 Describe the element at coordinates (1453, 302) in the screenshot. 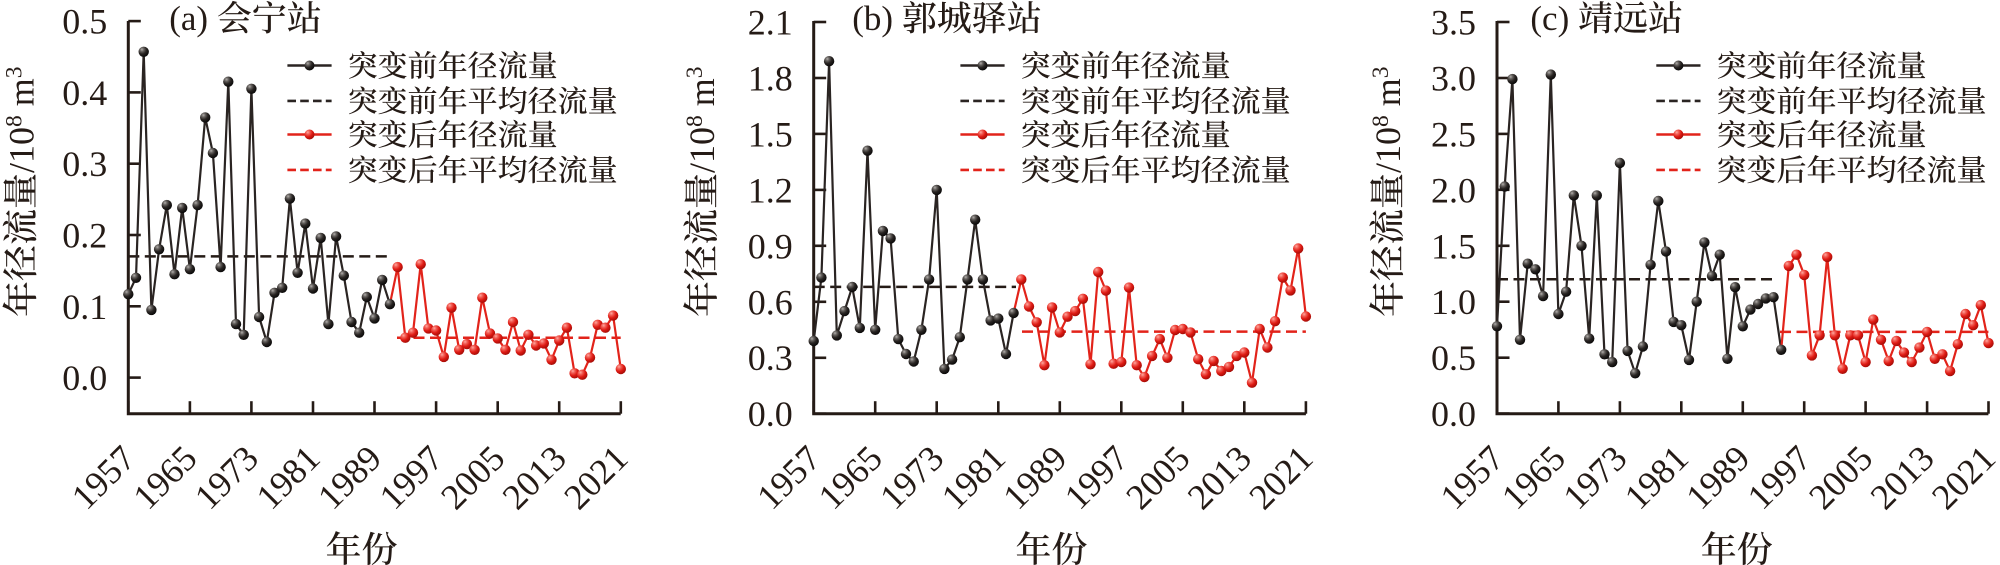

I see `svg-text: 1.0` at that location.